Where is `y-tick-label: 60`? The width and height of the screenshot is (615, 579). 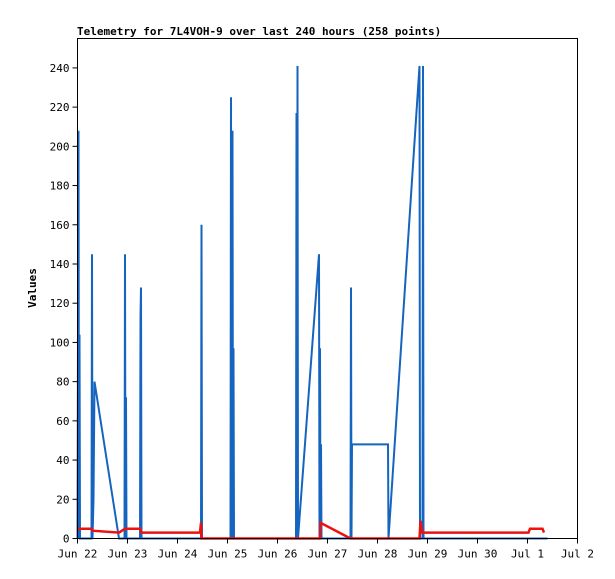
y-tick-label: 60 is located at coordinates (62, 421).